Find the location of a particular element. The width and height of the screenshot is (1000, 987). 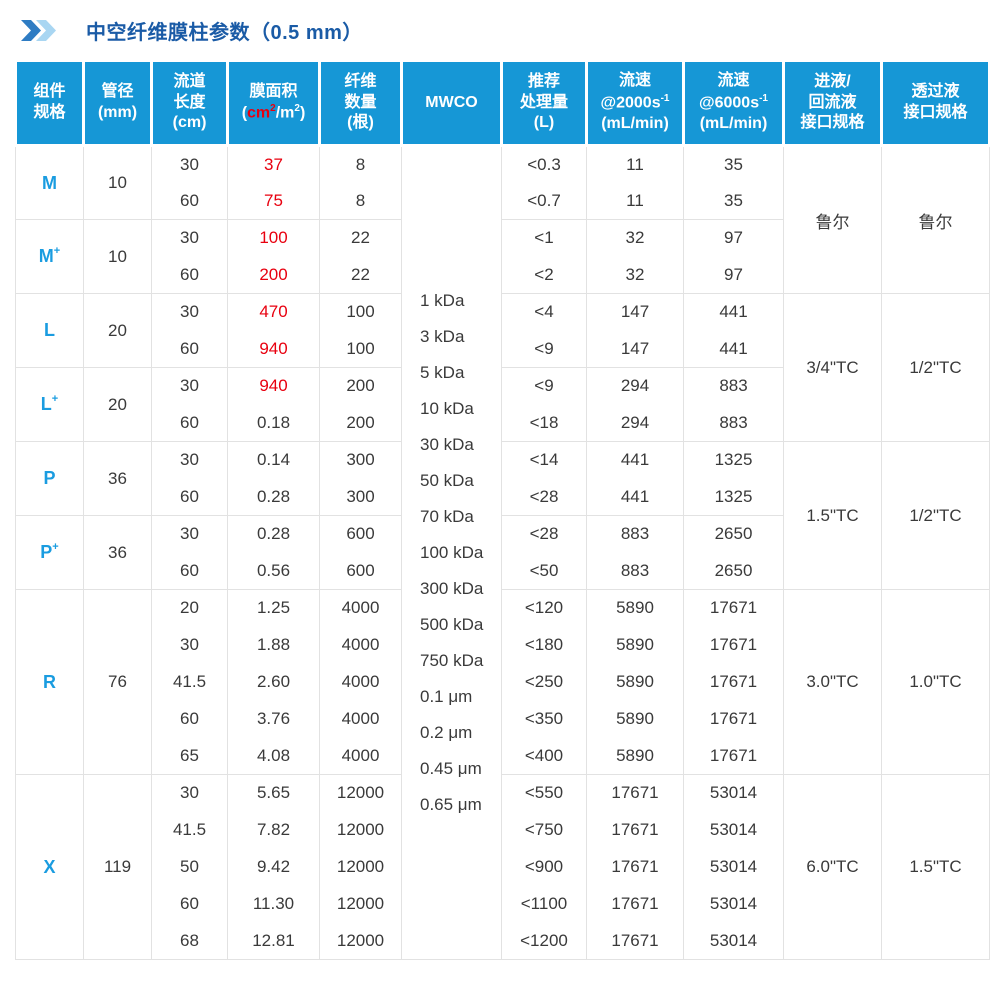

table-row: P+ 36 30 0.28 600 <28 883 2650 is located at coordinates (502, 552).